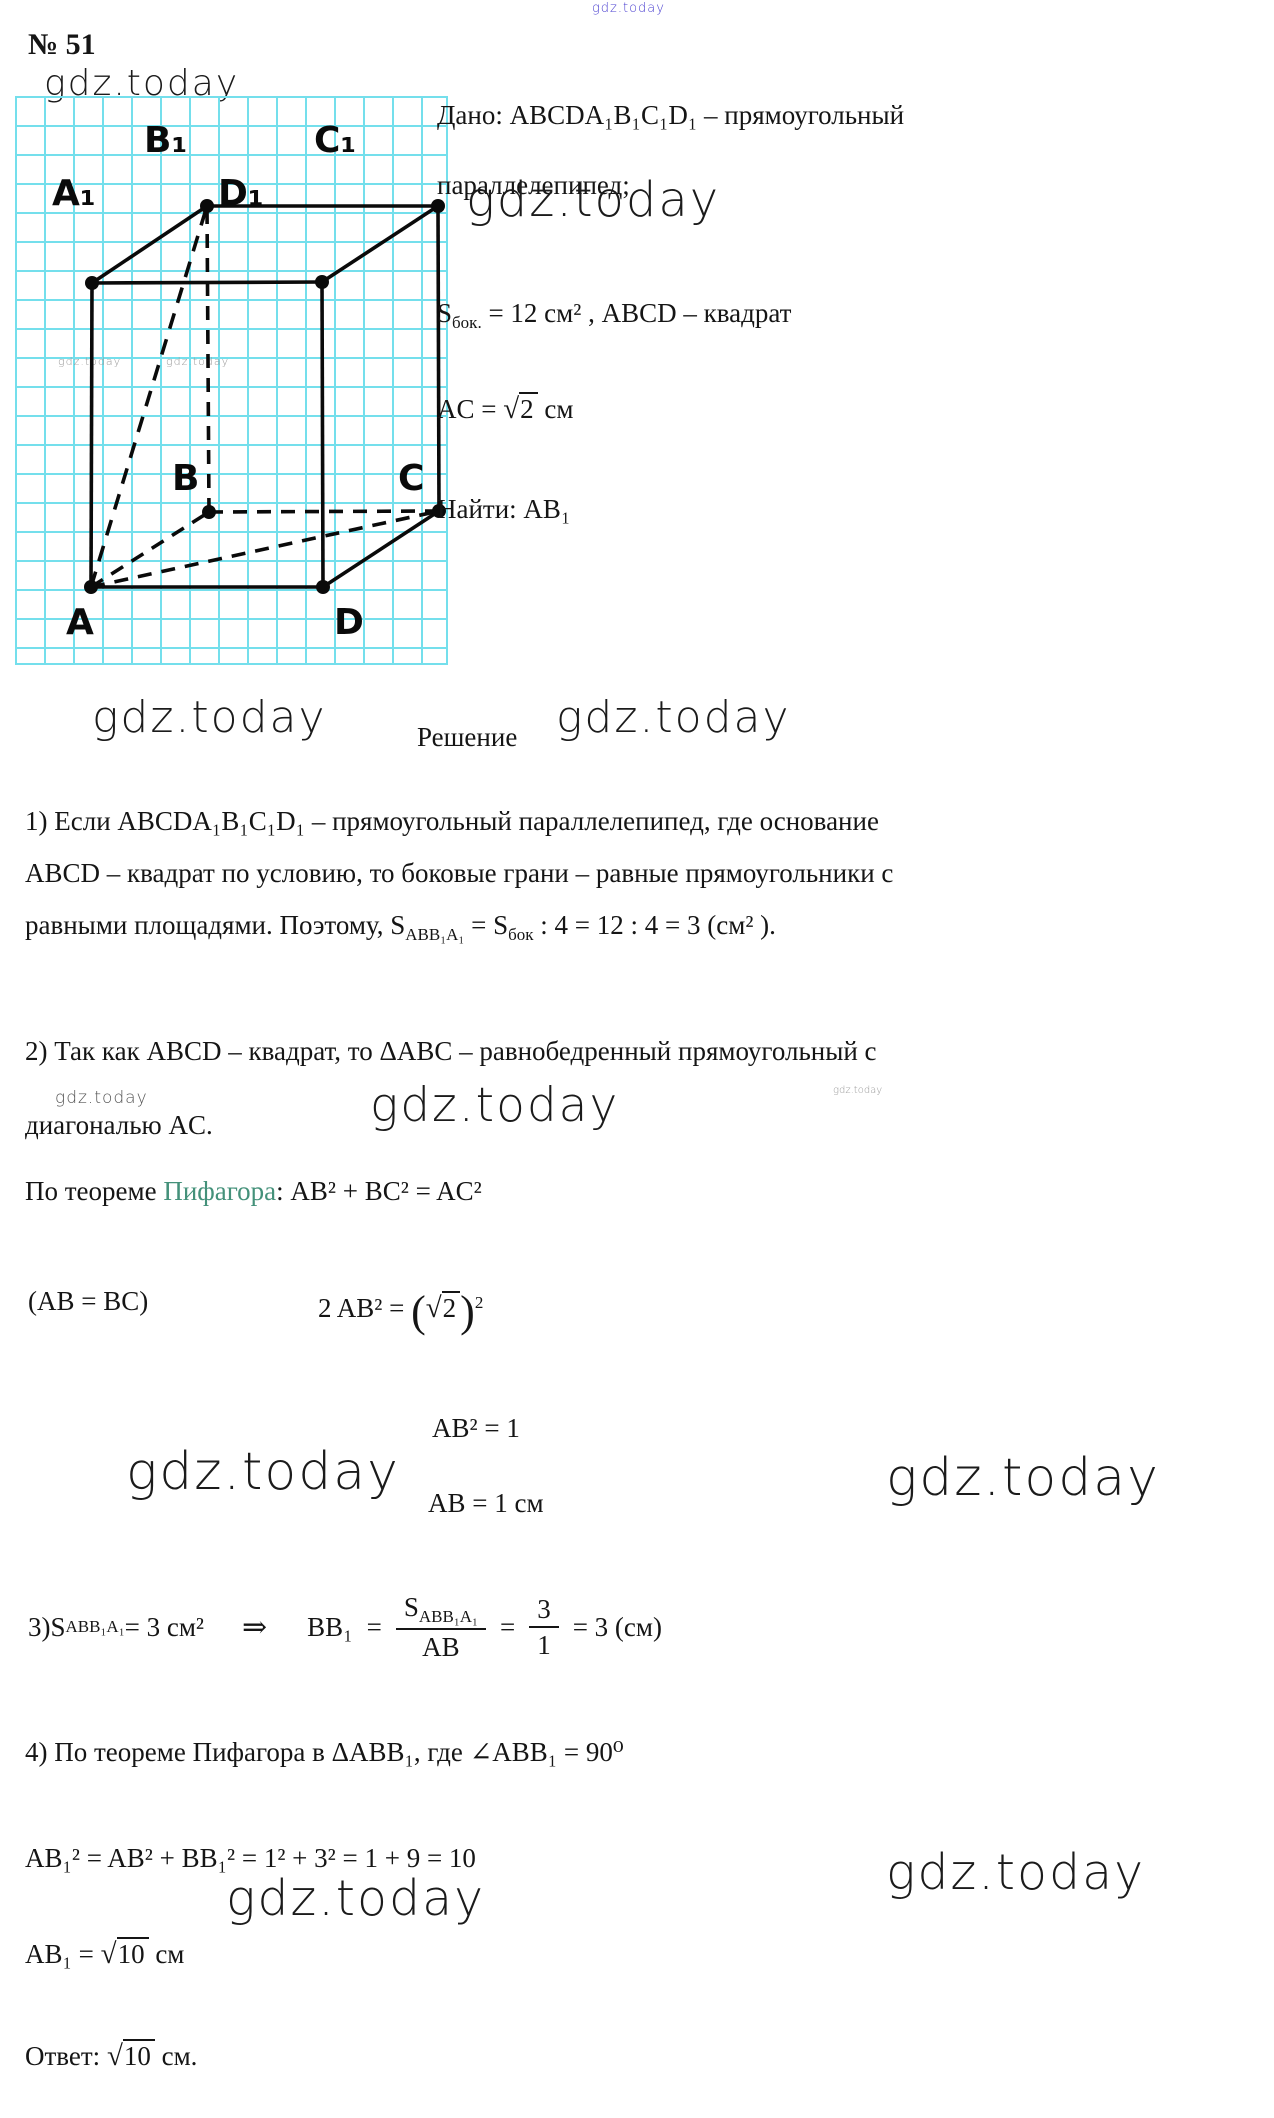  I want to click on s-value: = 12 см² , ABCD – квадрат, so click(636, 313).